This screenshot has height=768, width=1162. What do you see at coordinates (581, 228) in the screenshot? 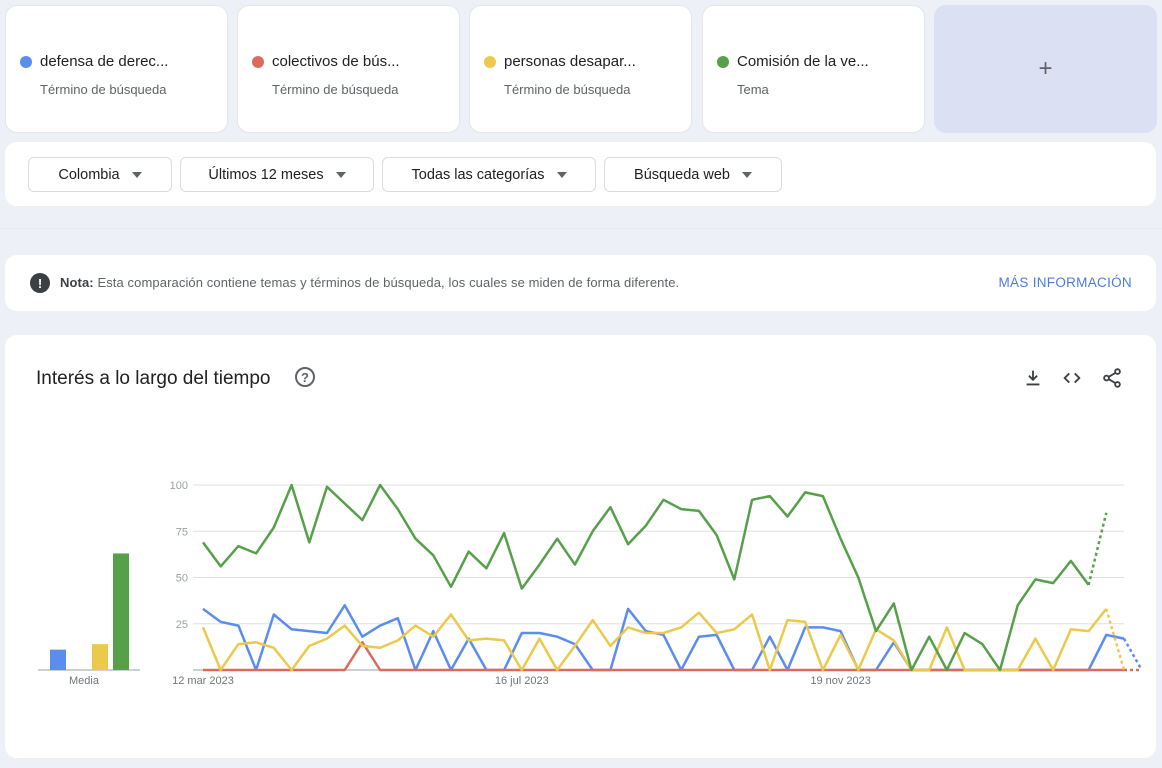
I see `section-divider` at bounding box center [581, 228].